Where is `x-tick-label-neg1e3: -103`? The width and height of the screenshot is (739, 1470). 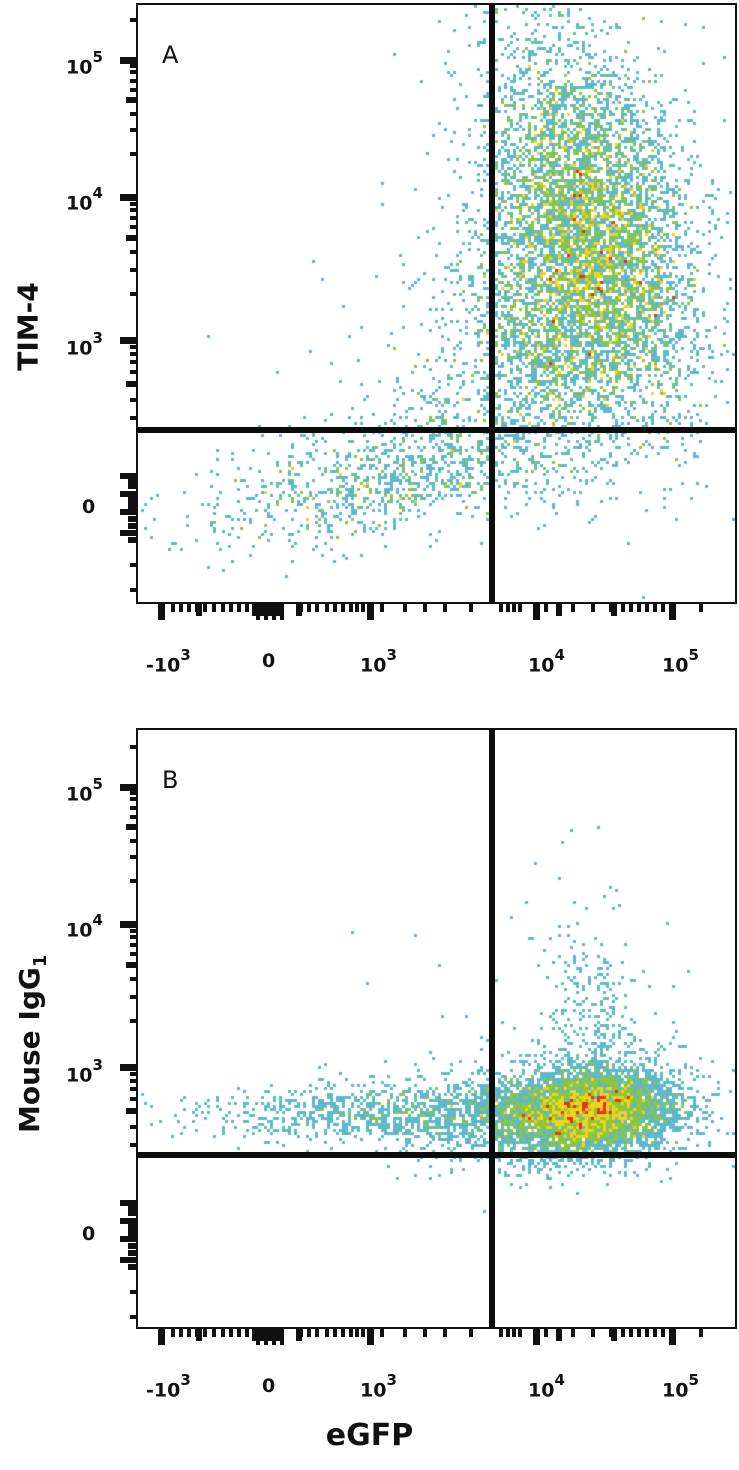
x-tick-label-neg1e3: -103 is located at coordinates (168, 661).